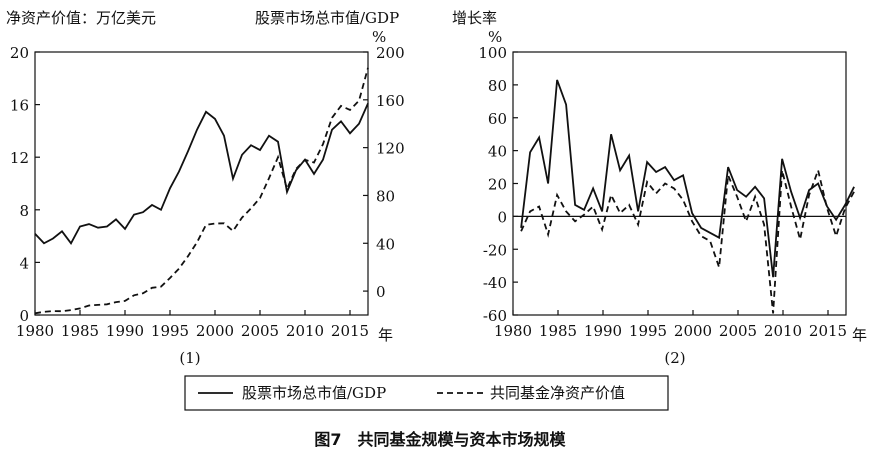 This screenshot has height=460, width=879. I want to click on panel-1-x-tick-label: 2015, so click(350, 331).